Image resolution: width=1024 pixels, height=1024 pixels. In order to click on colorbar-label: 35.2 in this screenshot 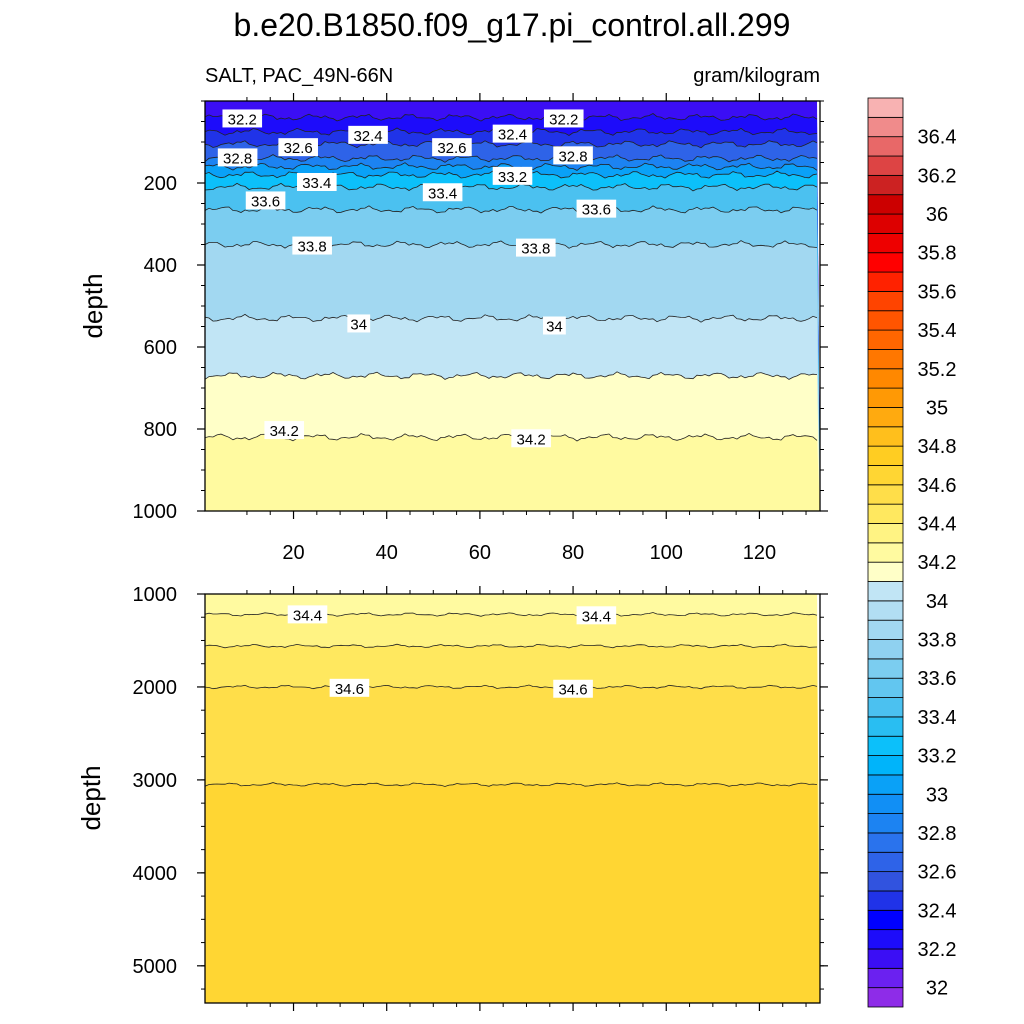, I will do `click(937, 370)`.